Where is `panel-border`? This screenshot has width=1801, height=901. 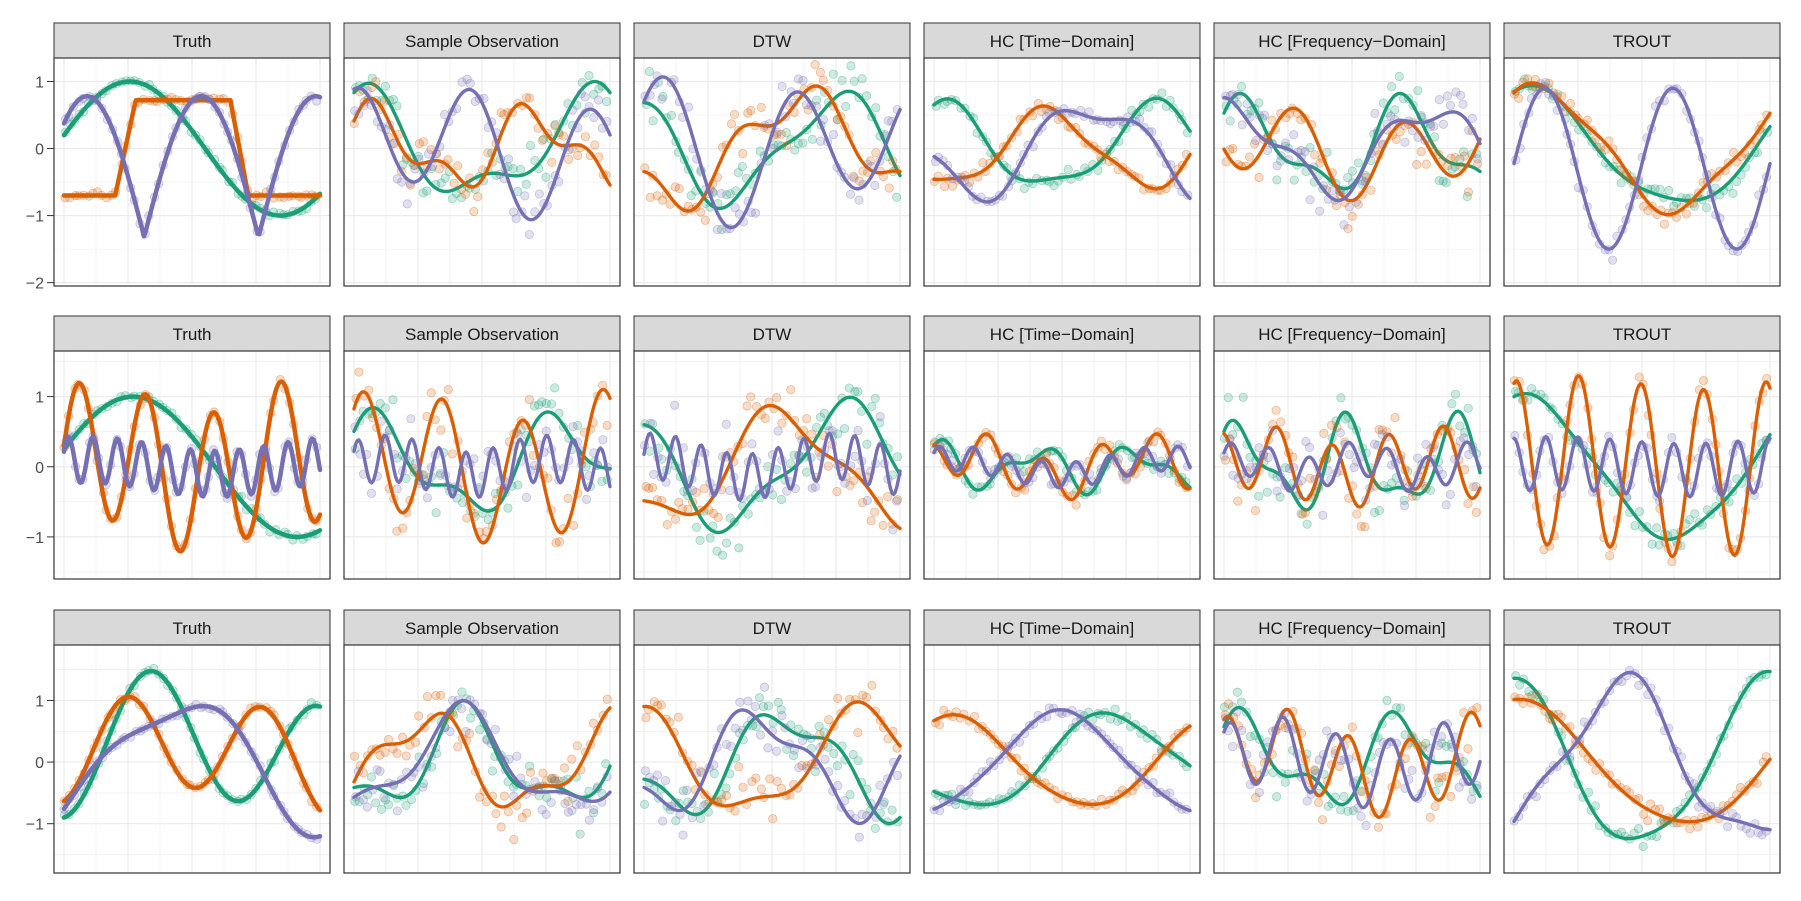 panel-border is located at coordinates (1642, 172).